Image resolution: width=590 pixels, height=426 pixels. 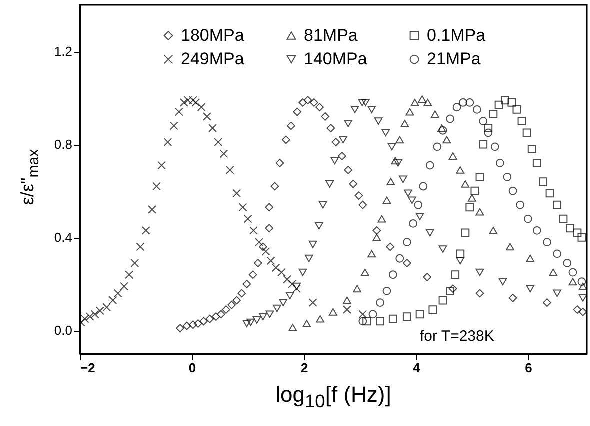 What do you see at coordinates (63, 52) in the screenshot?
I see `y-tick-label: 1.2` at bounding box center [63, 52].